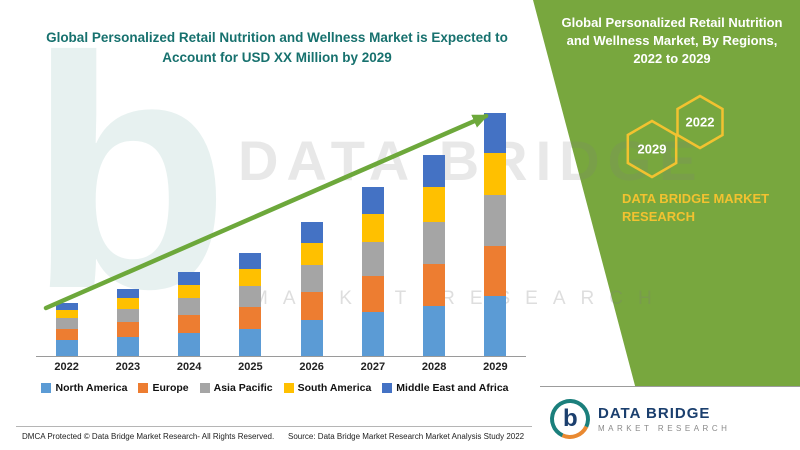 Image resolution: width=800 pixels, height=450 pixels. Describe the element at coordinates (334, 388) in the screenshot. I see `legend-label: South America` at that location.